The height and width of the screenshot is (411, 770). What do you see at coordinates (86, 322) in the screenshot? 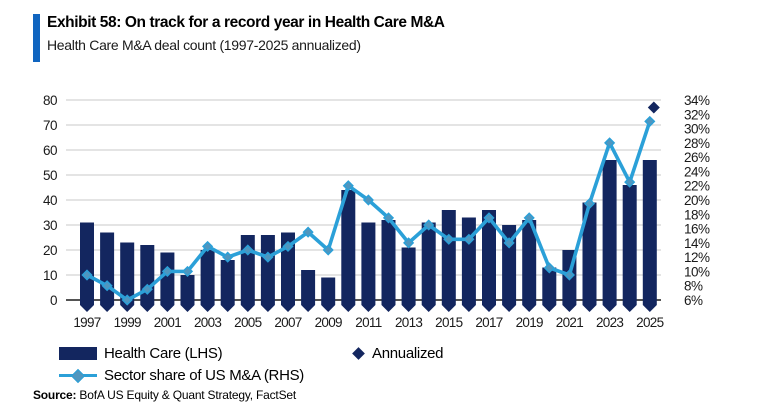
I see `x-tick-1997: 1997` at bounding box center [86, 322].